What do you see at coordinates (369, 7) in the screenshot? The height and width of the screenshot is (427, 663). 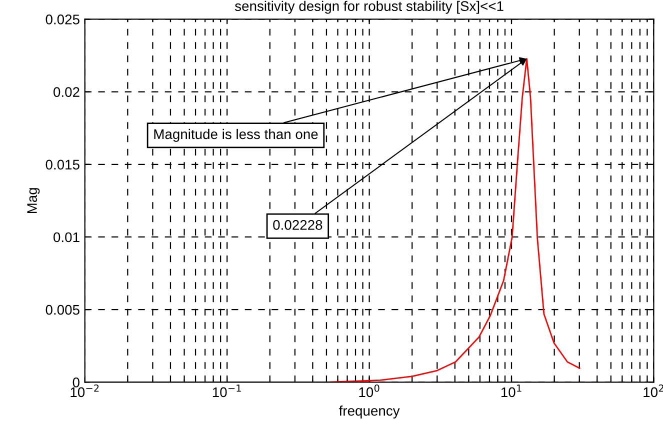 I see `chart-title: sensitivity design for robust stability [Sx]<<1` at bounding box center [369, 7].